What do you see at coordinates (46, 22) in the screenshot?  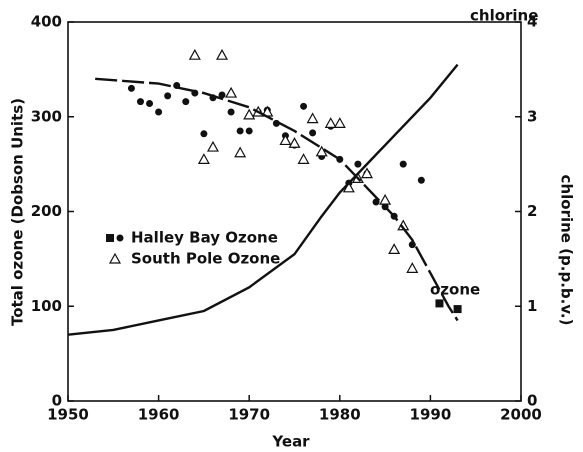 I see `y-tick-label: 400` at bounding box center [46, 22].